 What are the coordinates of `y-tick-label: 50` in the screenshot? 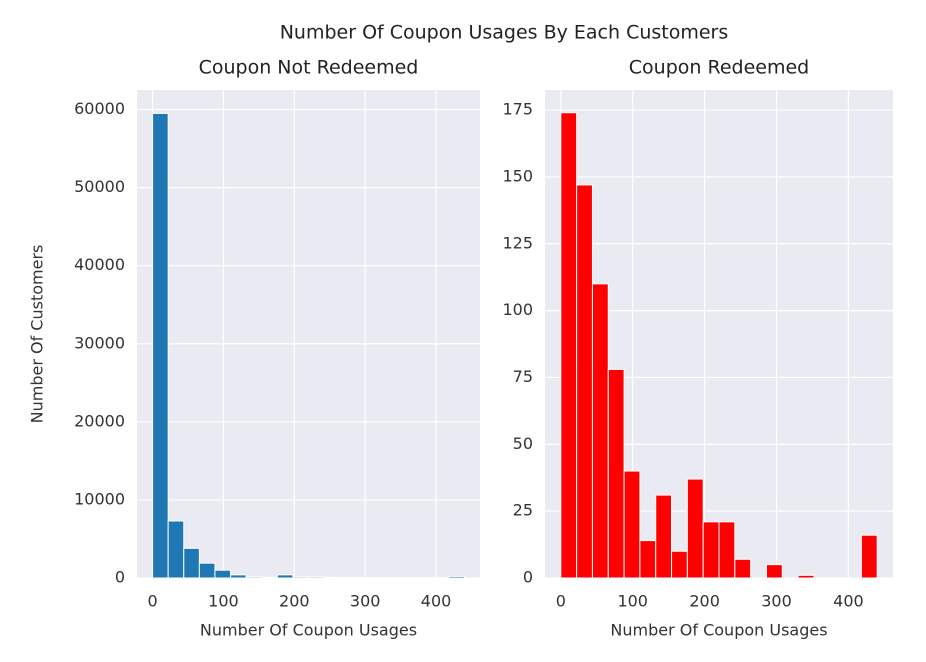 It's located at (523, 443).